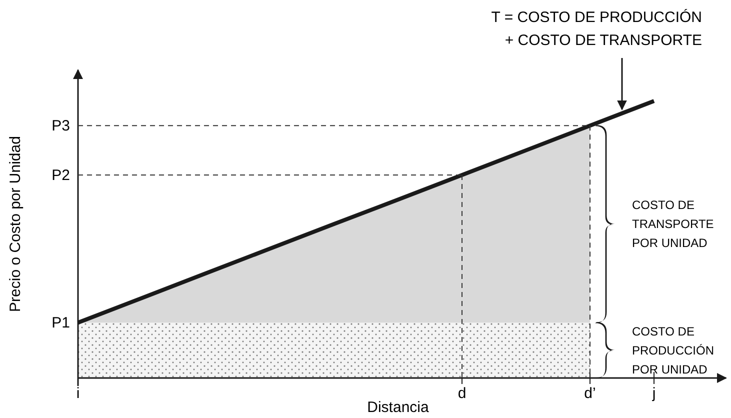 The image size is (731, 418). What do you see at coordinates (61, 175) in the screenshot?
I see `text: P2` at bounding box center [61, 175].